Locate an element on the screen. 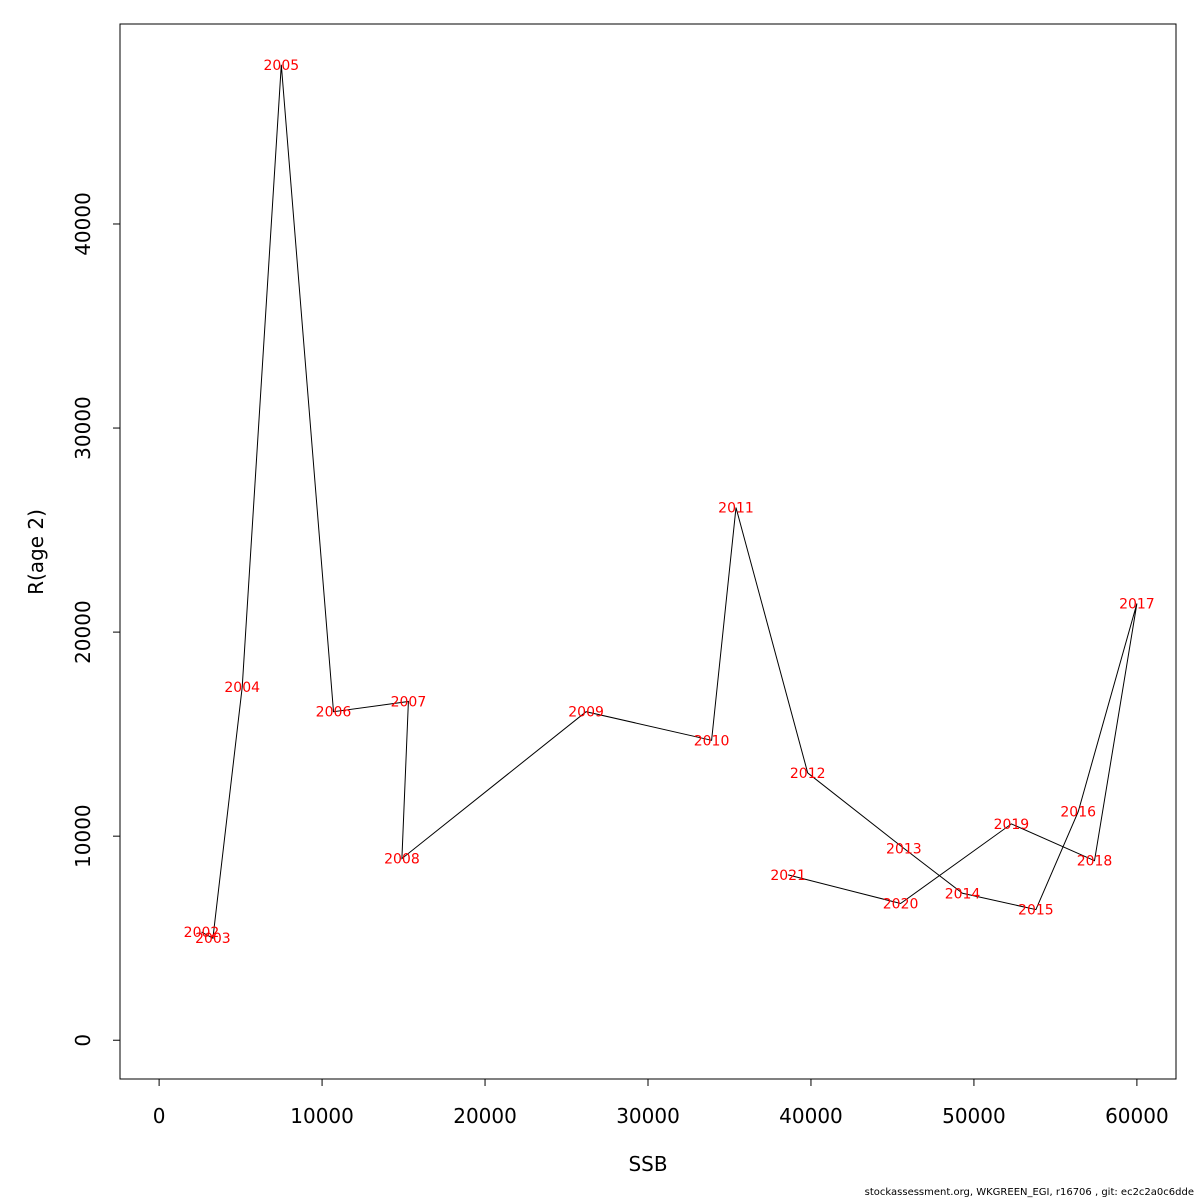  y-tick-label: 40000 is located at coordinates (83, 224).